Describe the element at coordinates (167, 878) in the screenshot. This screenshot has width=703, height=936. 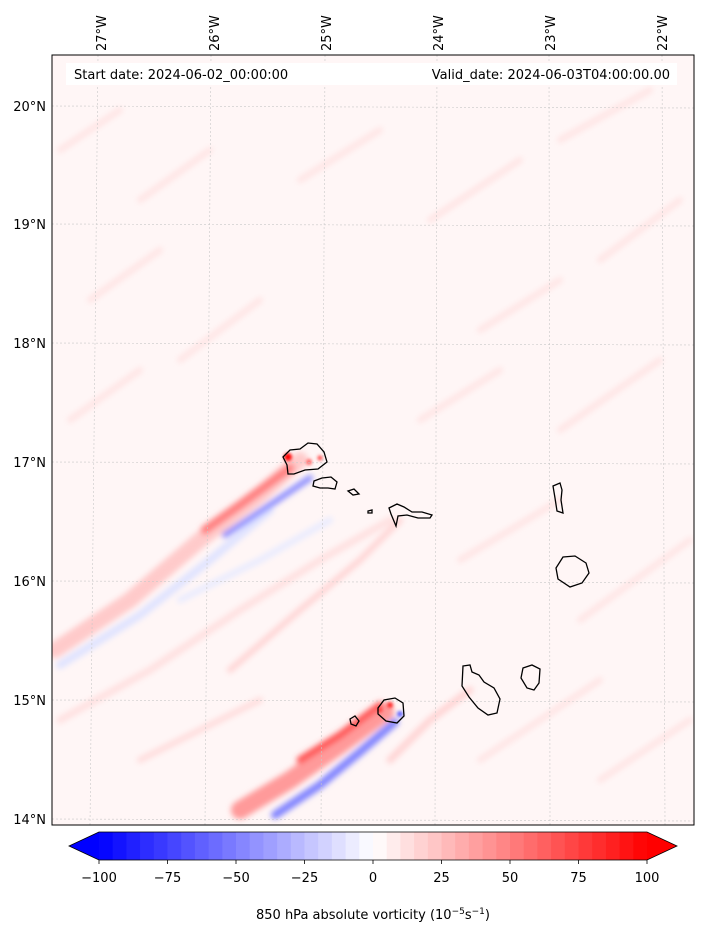
I see `colorbar-tick-label: −75` at that location.